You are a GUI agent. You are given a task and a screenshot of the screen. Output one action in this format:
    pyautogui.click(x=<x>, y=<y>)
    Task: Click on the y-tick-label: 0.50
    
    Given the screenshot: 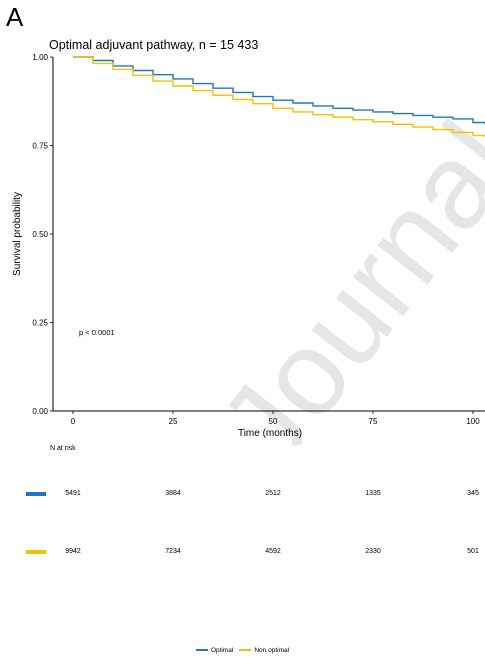 What is the action you would take?
    pyautogui.click(x=40, y=234)
    